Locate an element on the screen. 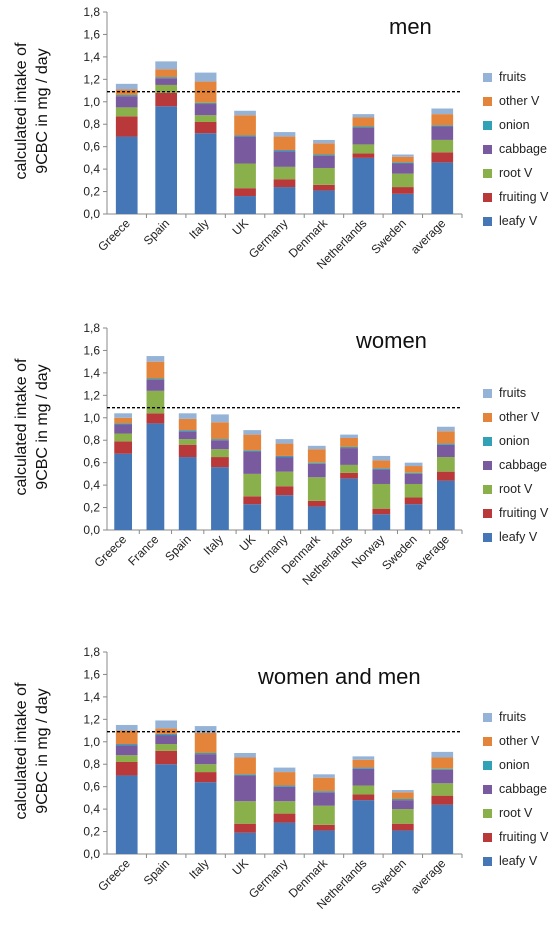 This screenshot has height=940, width=550. y-tick-label: 1,8 is located at coordinates (91, 12).